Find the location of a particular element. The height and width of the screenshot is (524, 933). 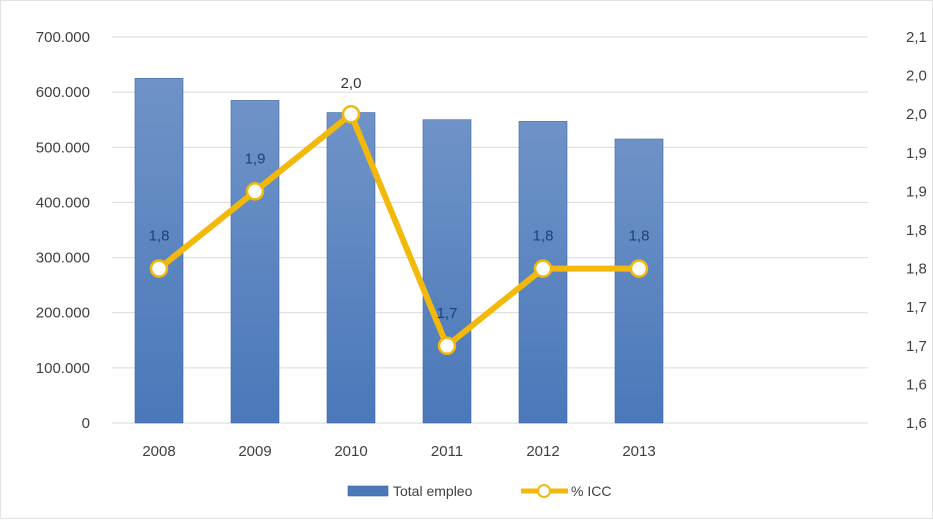

y-left-tick-label: 300.000 is located at coordinates (63, 258).